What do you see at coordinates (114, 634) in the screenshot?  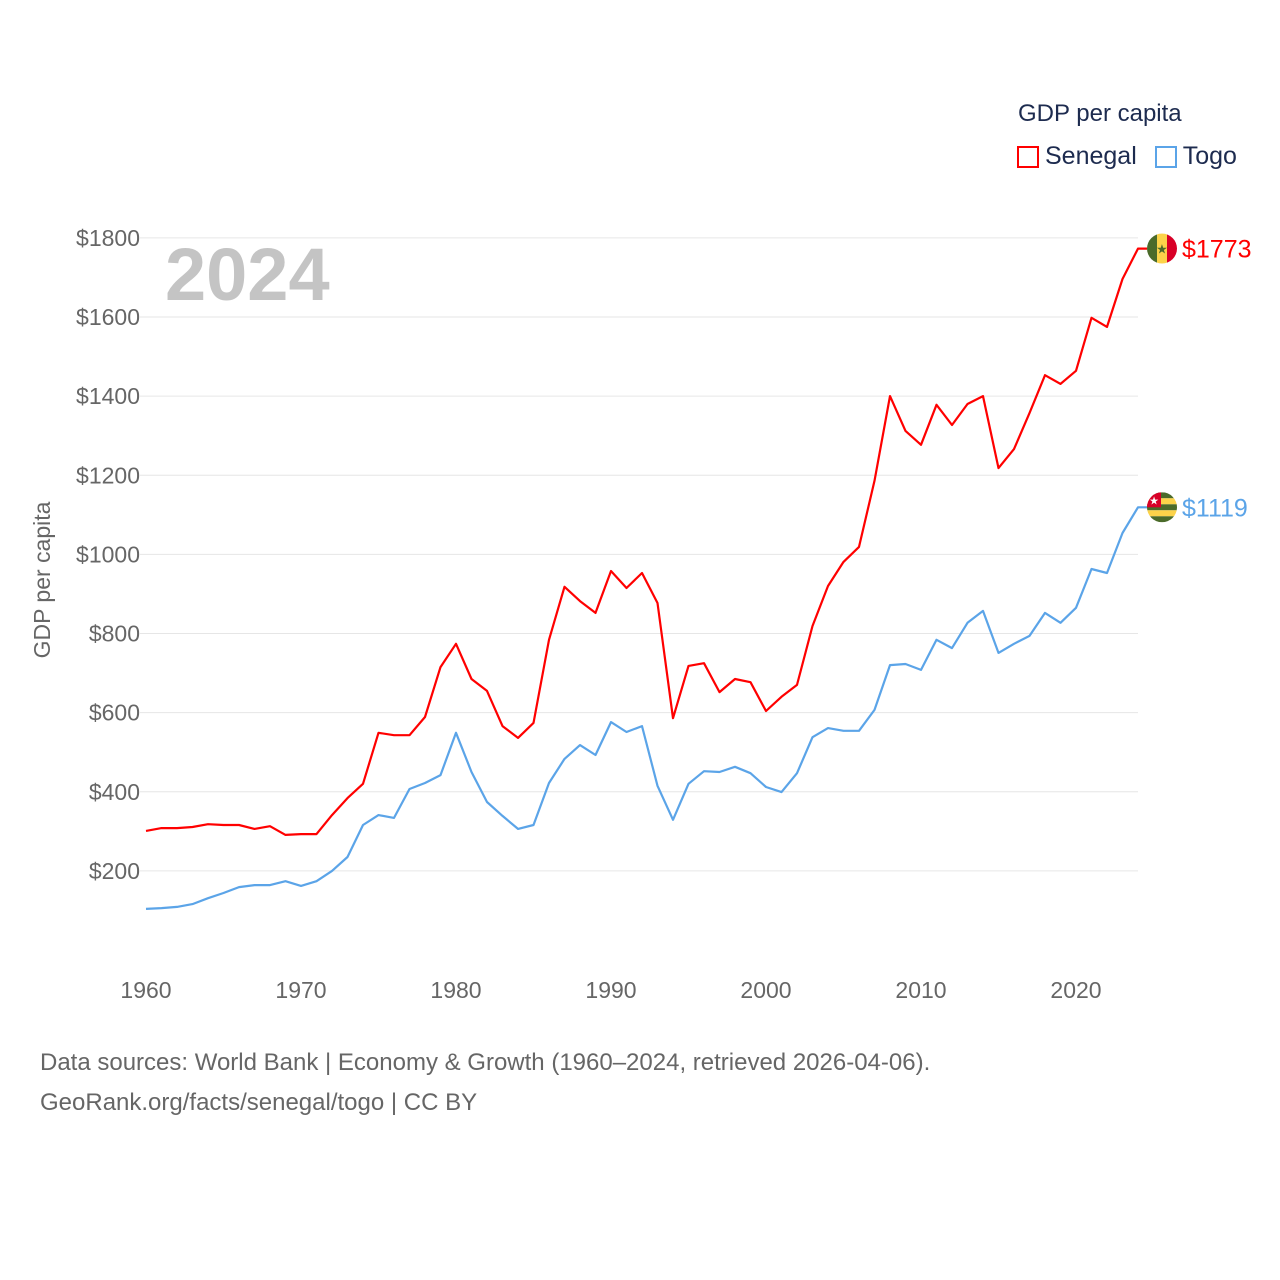 I see `y-tick-label: $800` at bounding box center [114, 634].